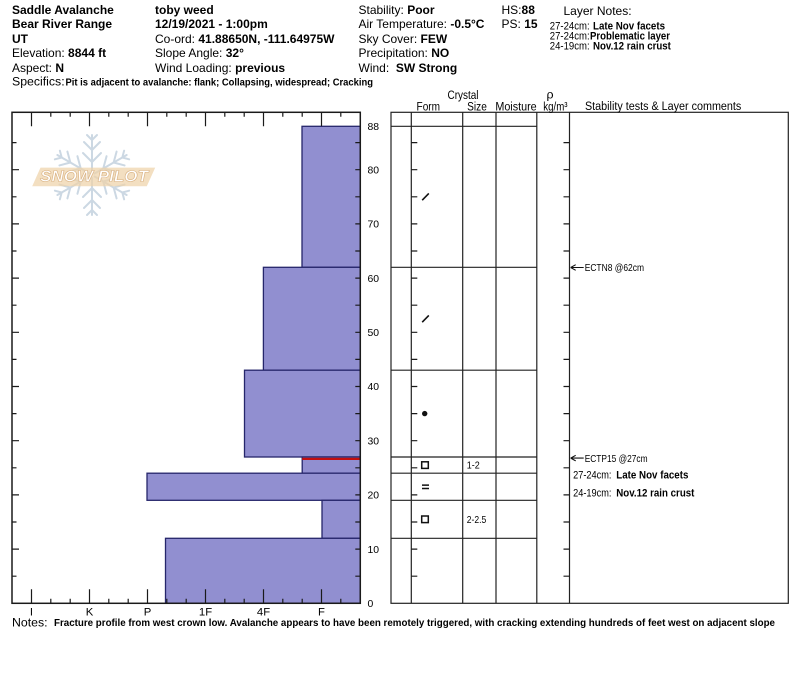 This screenshot has width=800, height=676. I want to click on svg-text: 0, so click(371, 604).